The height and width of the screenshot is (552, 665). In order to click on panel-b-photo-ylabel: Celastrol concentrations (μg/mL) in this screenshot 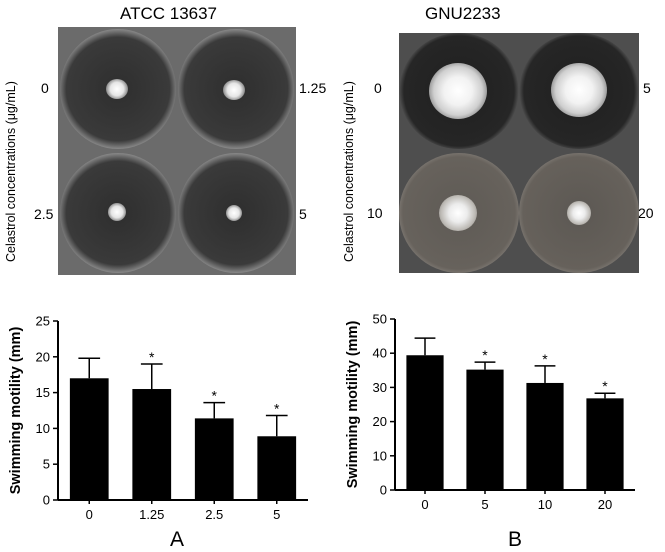, I will do `click(349, 171)`.